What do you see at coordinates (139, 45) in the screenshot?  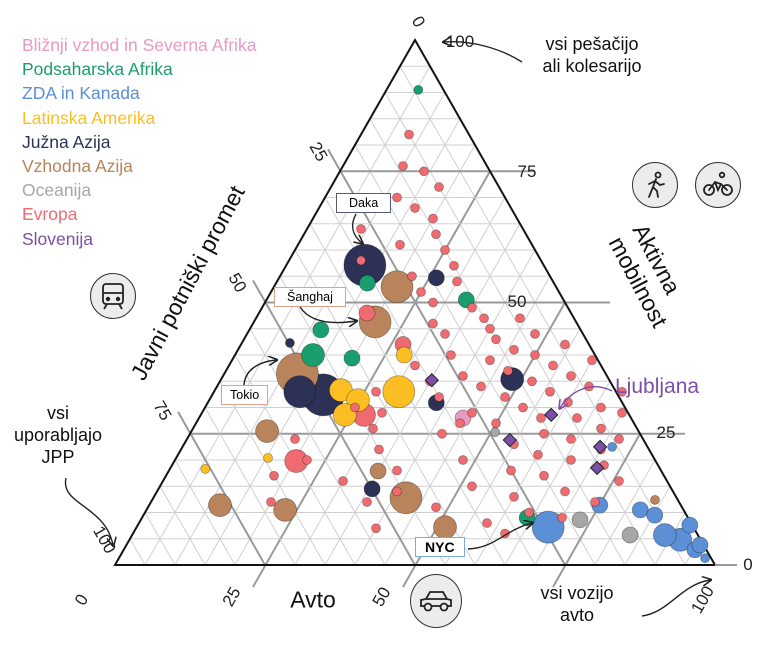 I see `legend-item: Bližnji vzhod in Severna Afrika` at bounding box center [139, 45].